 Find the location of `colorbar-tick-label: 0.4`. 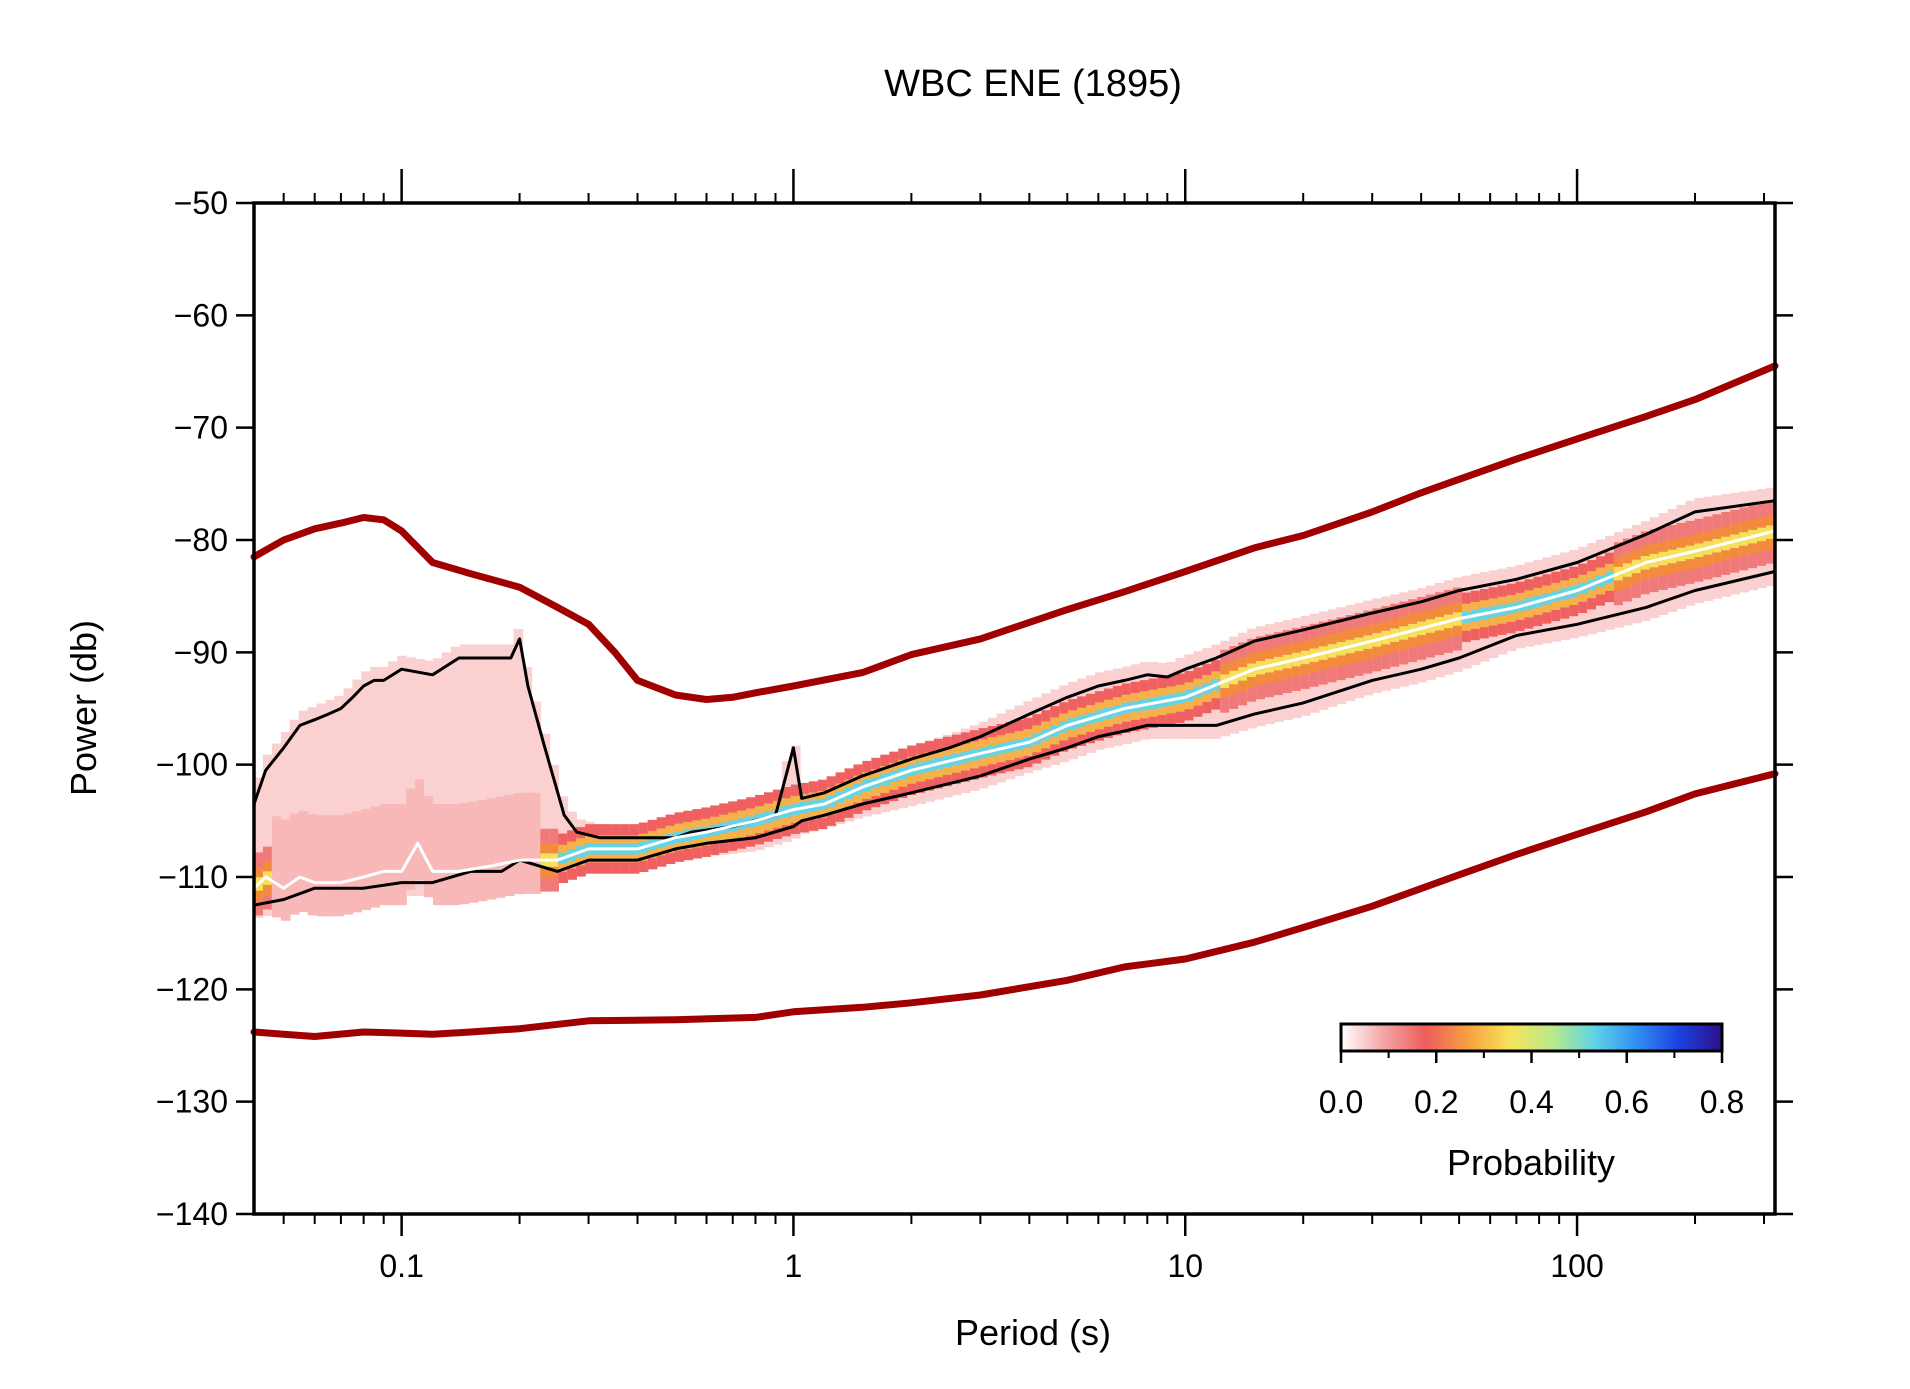

colorbar-tick-label: 0.4 is located at coordinates (1531, 1102).